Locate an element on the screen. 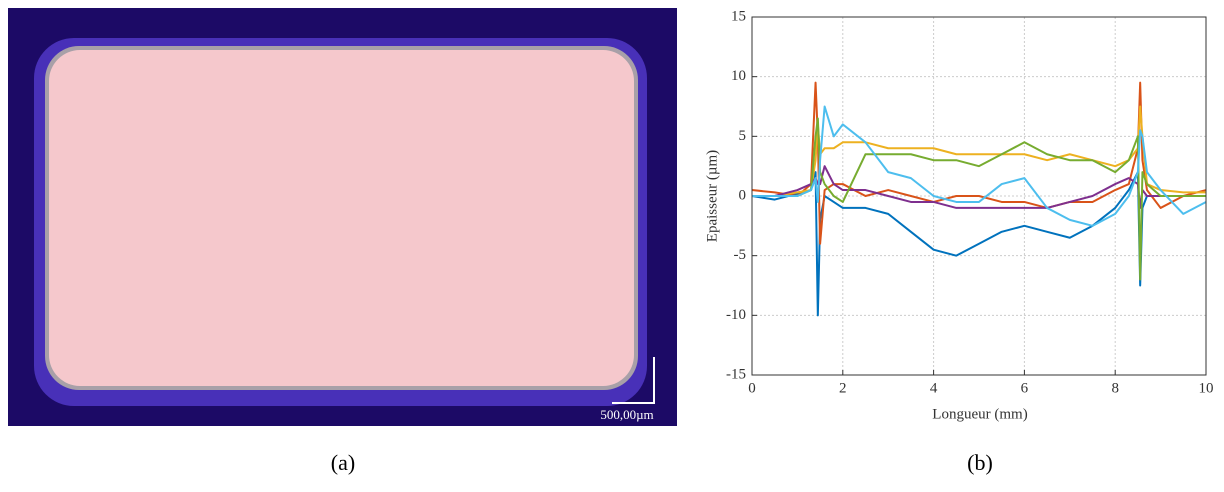  y-tick-label: -10 is located at coordinates (736, 315).